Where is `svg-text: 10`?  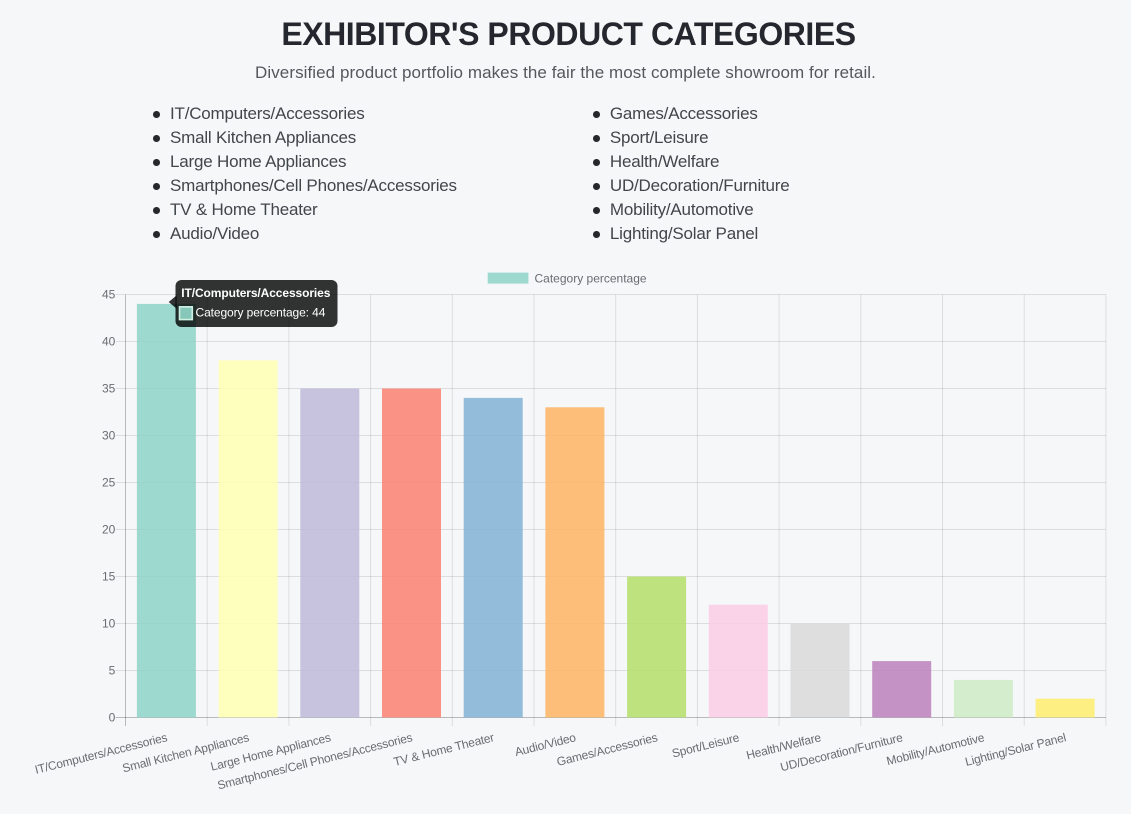
svg-text: 10 is located at coordinates (109, 624).